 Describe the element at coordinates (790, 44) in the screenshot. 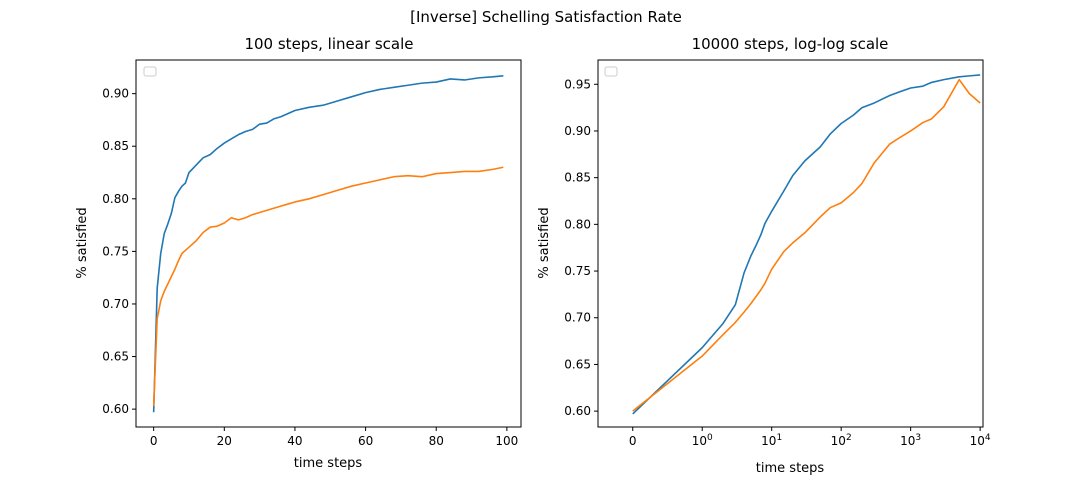

I see `chart-2-title: 10000 steps, log-log scale` at that location.